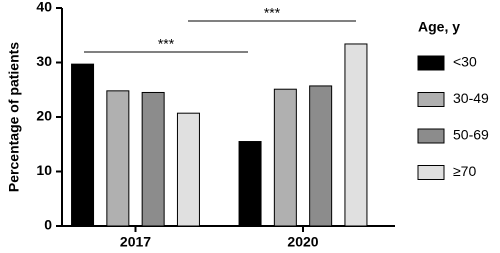  Describe the element at coordinates (135, 242) in the screenshot. I see `x-tick-label: 2017` at that location.